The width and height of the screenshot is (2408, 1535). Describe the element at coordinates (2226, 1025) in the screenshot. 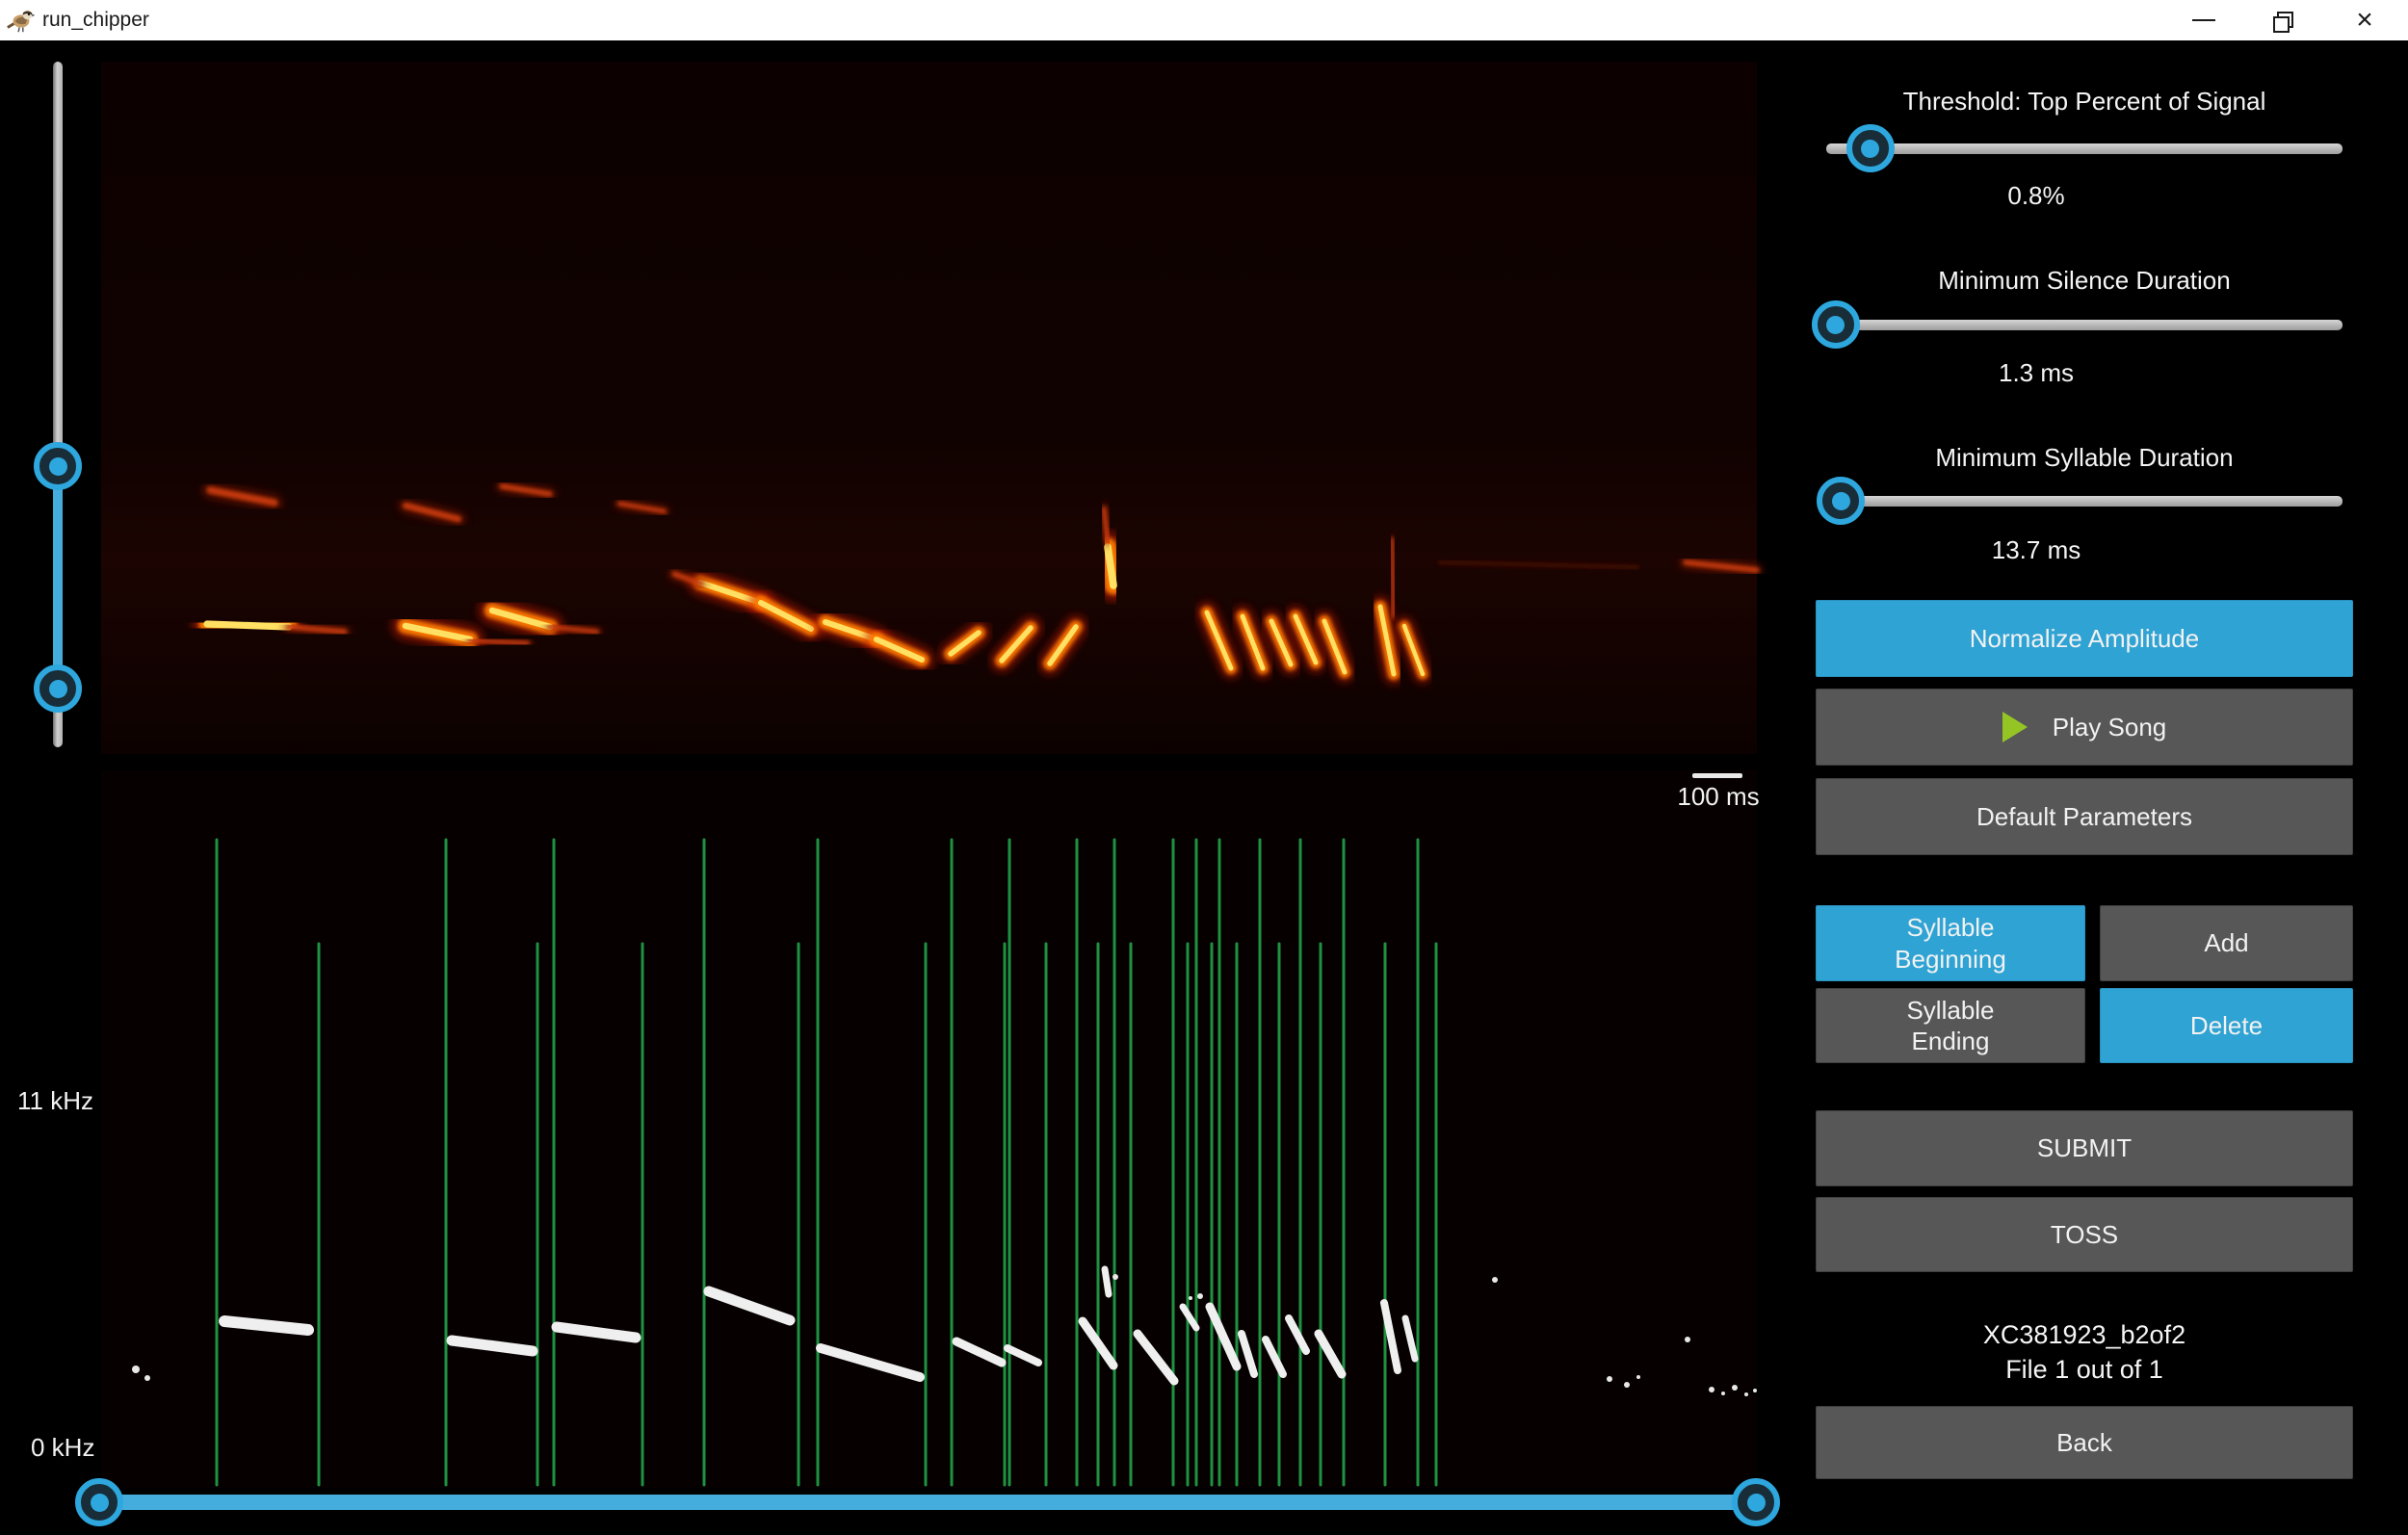

I see `delete-button: Delete` at that location.